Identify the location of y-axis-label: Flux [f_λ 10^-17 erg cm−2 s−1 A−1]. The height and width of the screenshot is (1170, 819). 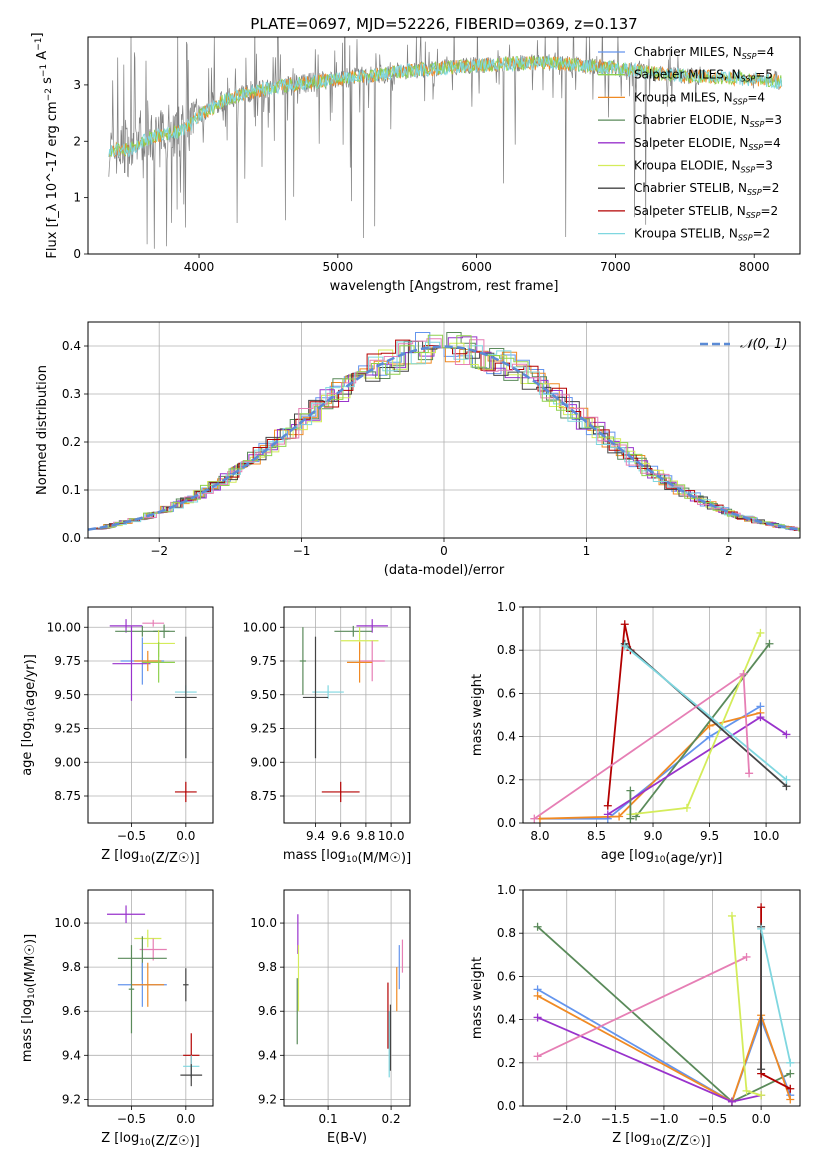
(45, 145).